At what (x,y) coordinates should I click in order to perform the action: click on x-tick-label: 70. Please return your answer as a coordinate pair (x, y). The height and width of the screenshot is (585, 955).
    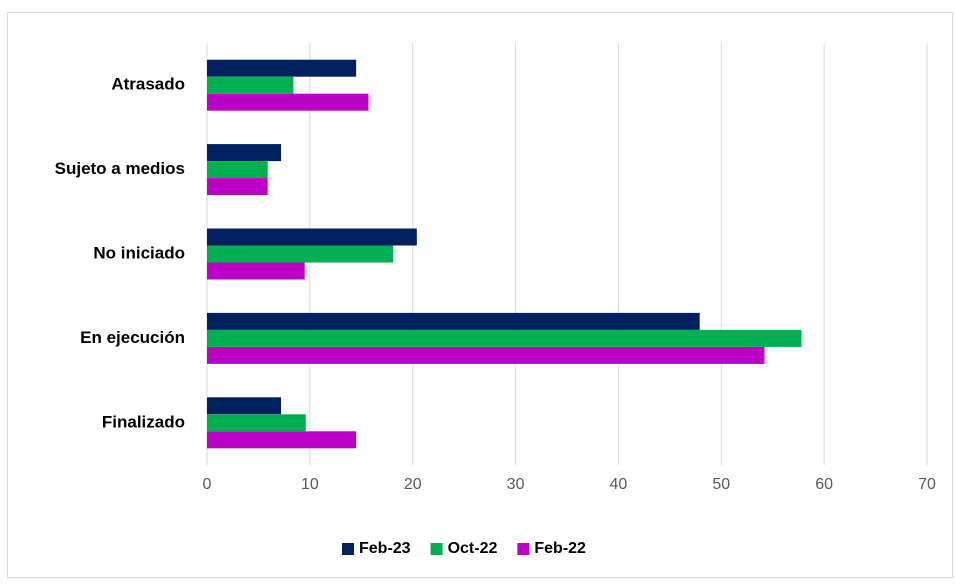
    Looking at the image, I should click on (927, 484).